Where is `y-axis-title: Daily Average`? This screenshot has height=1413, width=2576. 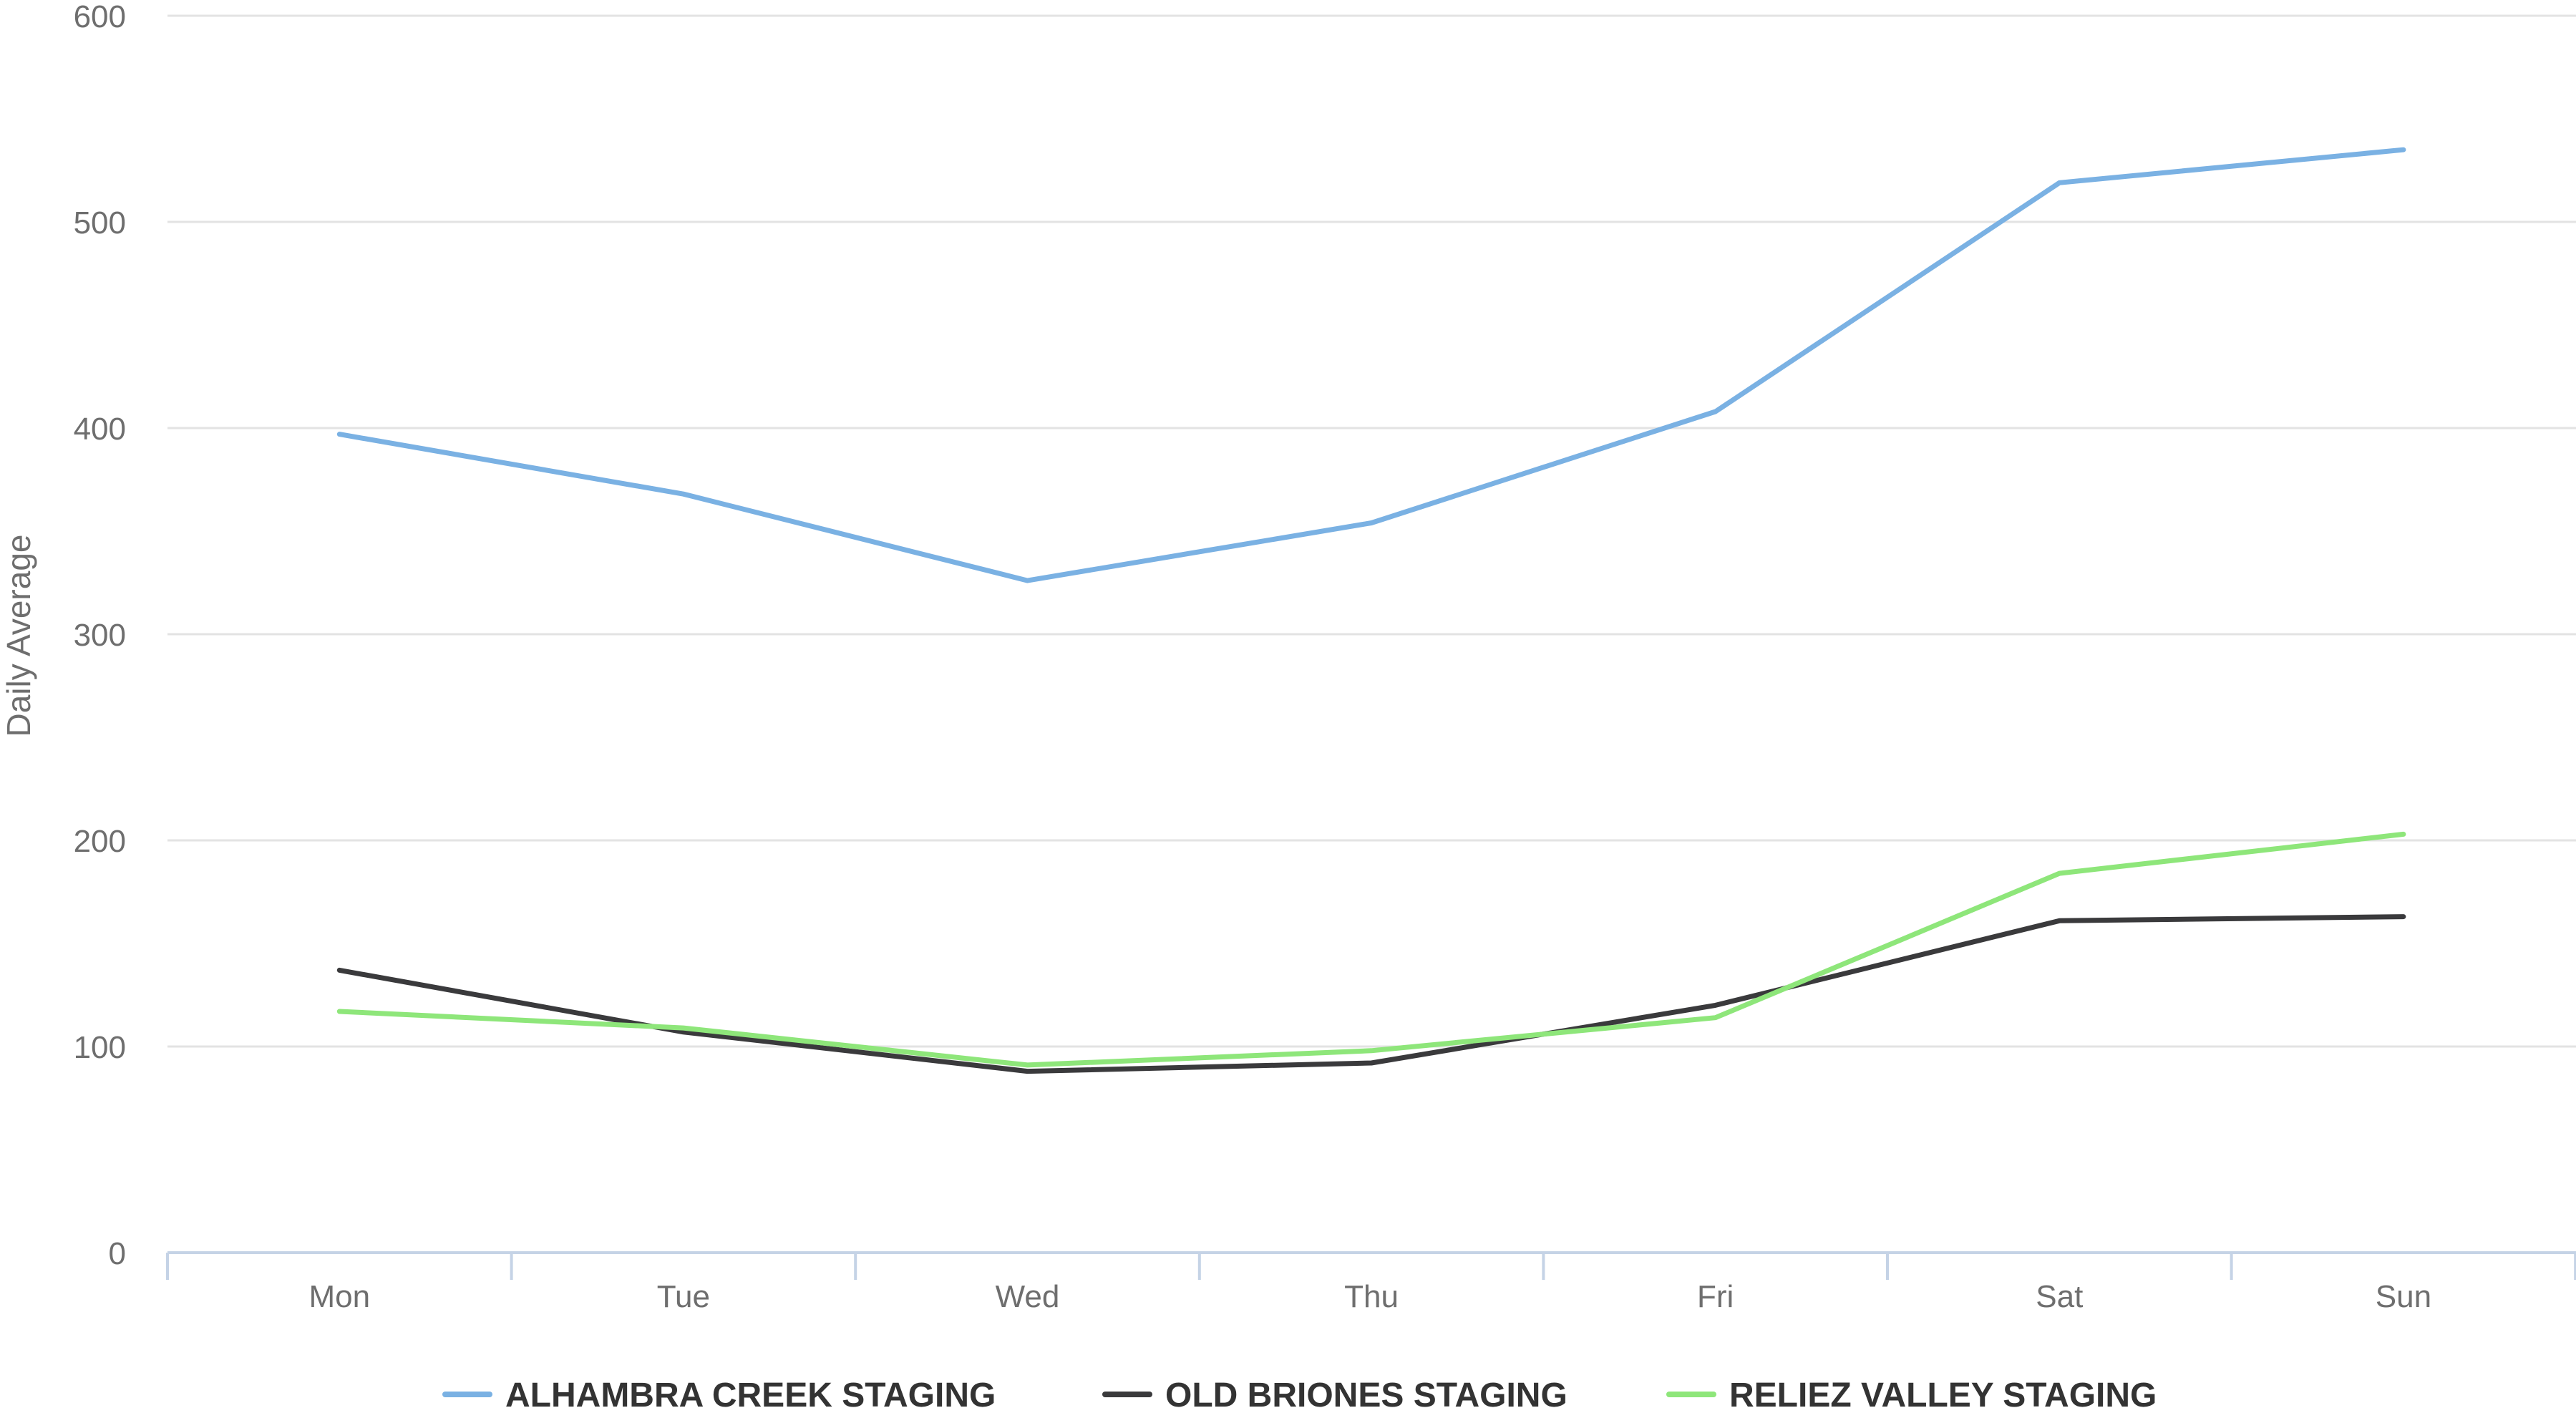 y-axis-title: Daily Average is located at coordinates (18, 636).